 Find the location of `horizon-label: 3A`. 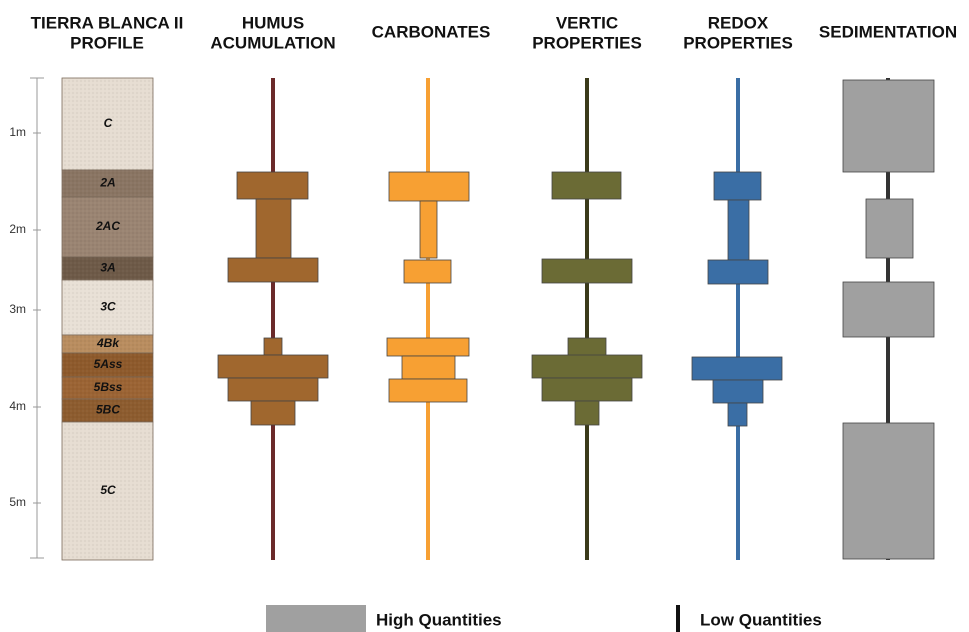

horizon-label: 3A is located at coordinates (107, 268).